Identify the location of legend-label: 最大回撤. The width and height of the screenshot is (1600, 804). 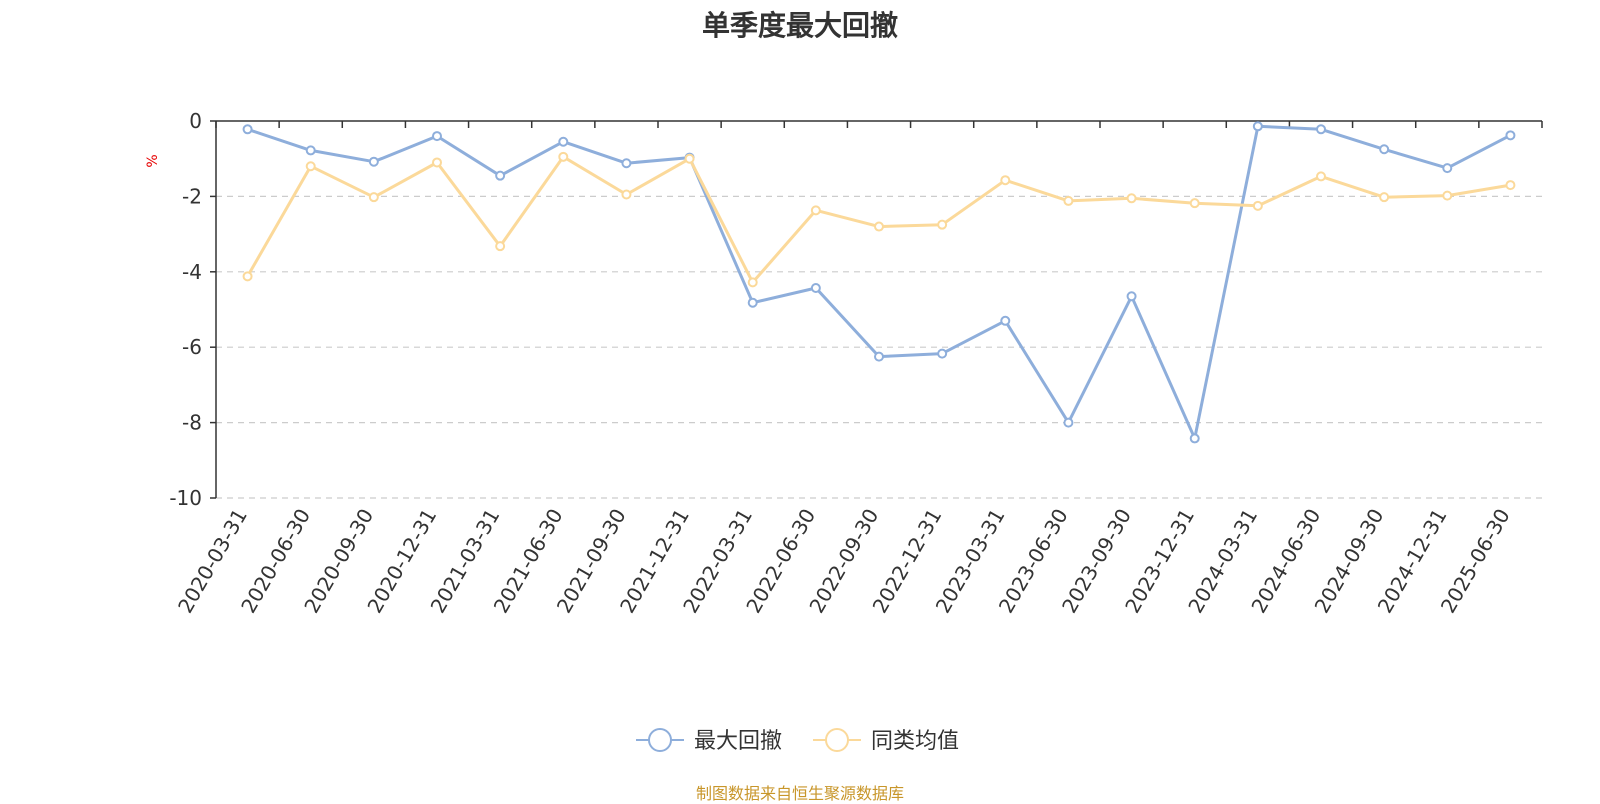
(738, 741).